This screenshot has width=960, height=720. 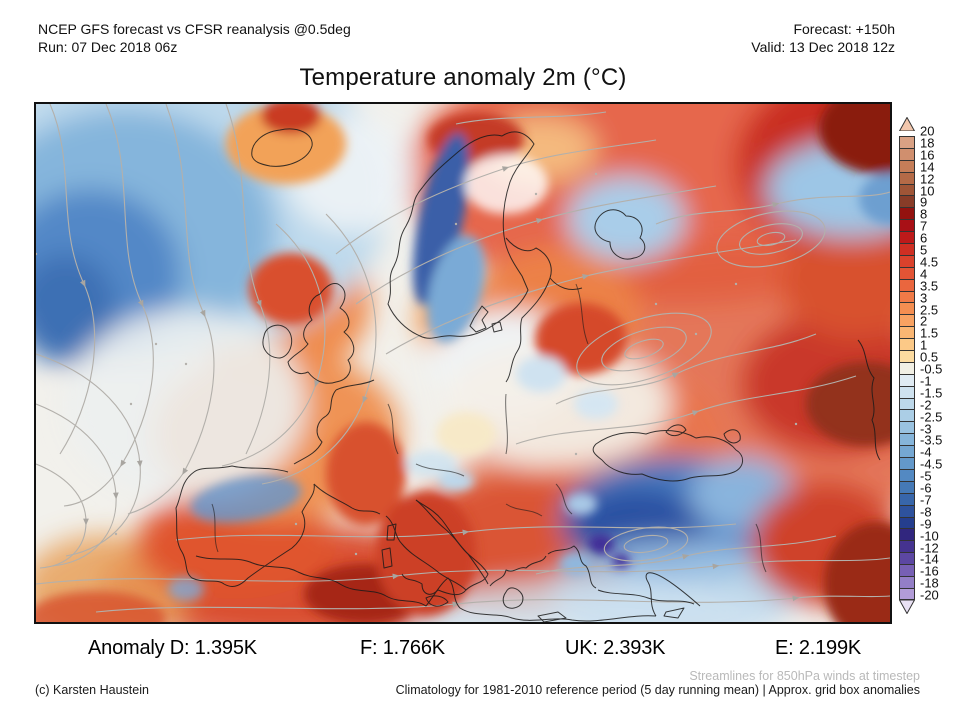 I want to click on colorbar-tick-label: -1, so click(x=926, y=381).